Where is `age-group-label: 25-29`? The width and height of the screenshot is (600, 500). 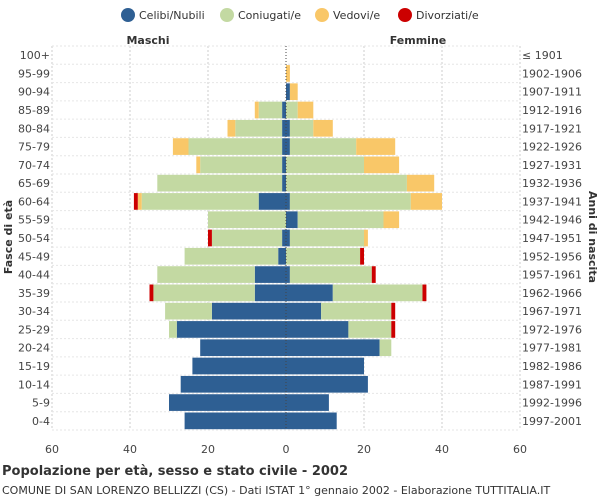
age-group-label: 25-29 is located at coordinates (34, 329).